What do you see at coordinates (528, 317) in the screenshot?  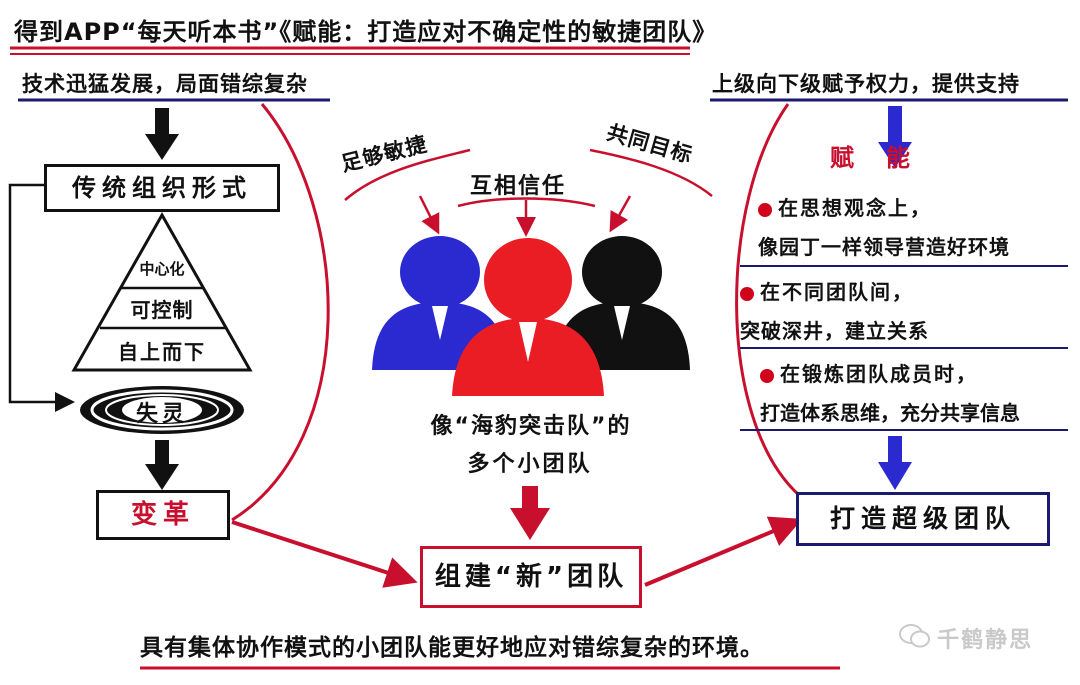 I see `red-person-figure` at bounding box center [528, 317].